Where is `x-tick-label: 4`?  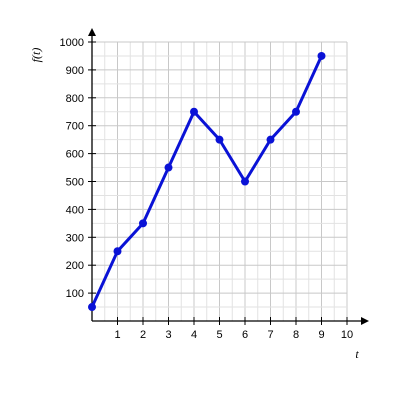
x-tick-label: 4 is located at coordinates (194, 335).